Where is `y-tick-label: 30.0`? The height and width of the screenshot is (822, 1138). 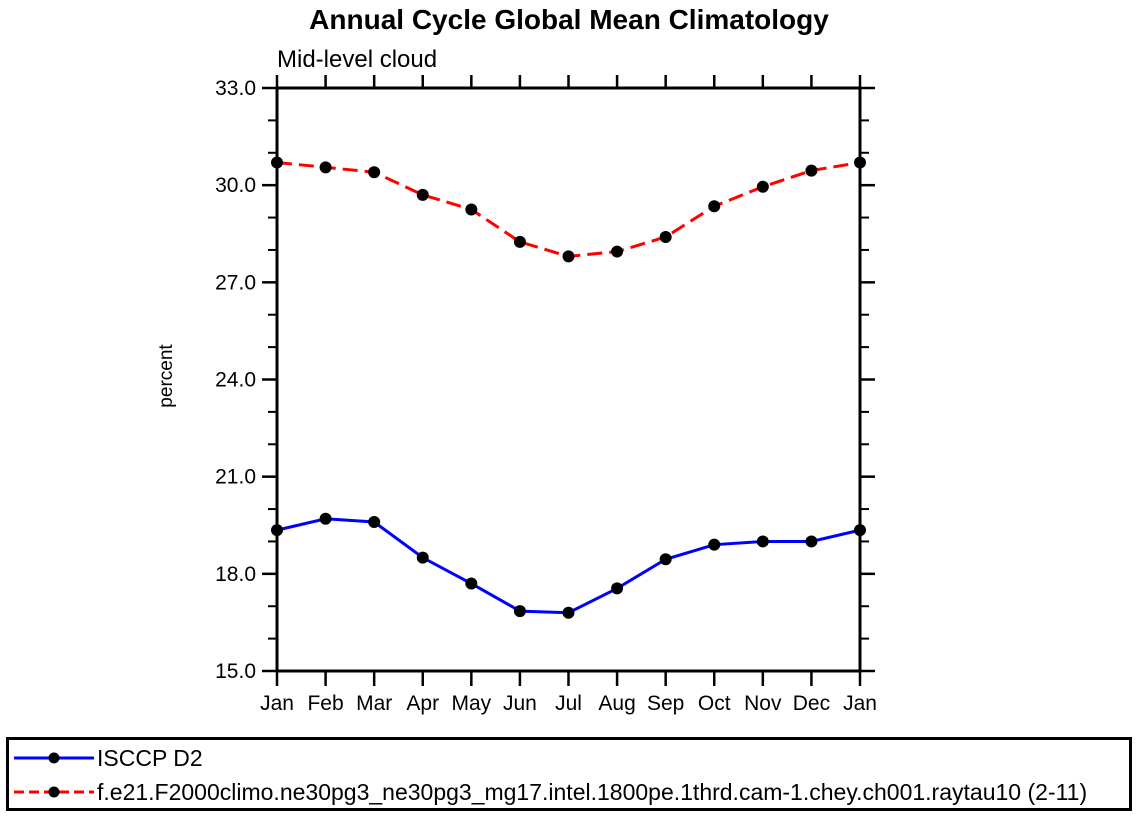
y-tick-label: 30.0 is located at coordinates (235, 185).